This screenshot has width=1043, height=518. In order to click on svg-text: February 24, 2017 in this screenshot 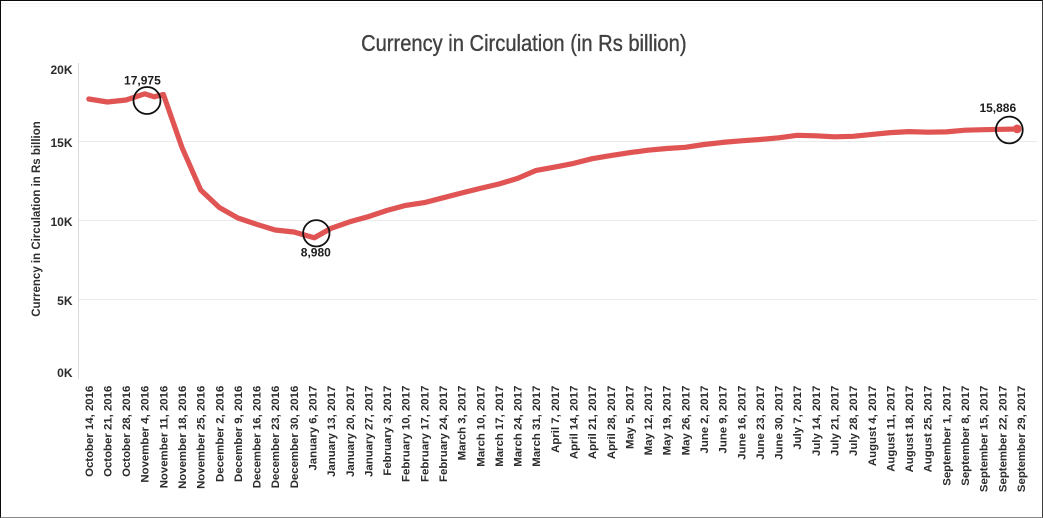, I will do `click(444, 434)`.